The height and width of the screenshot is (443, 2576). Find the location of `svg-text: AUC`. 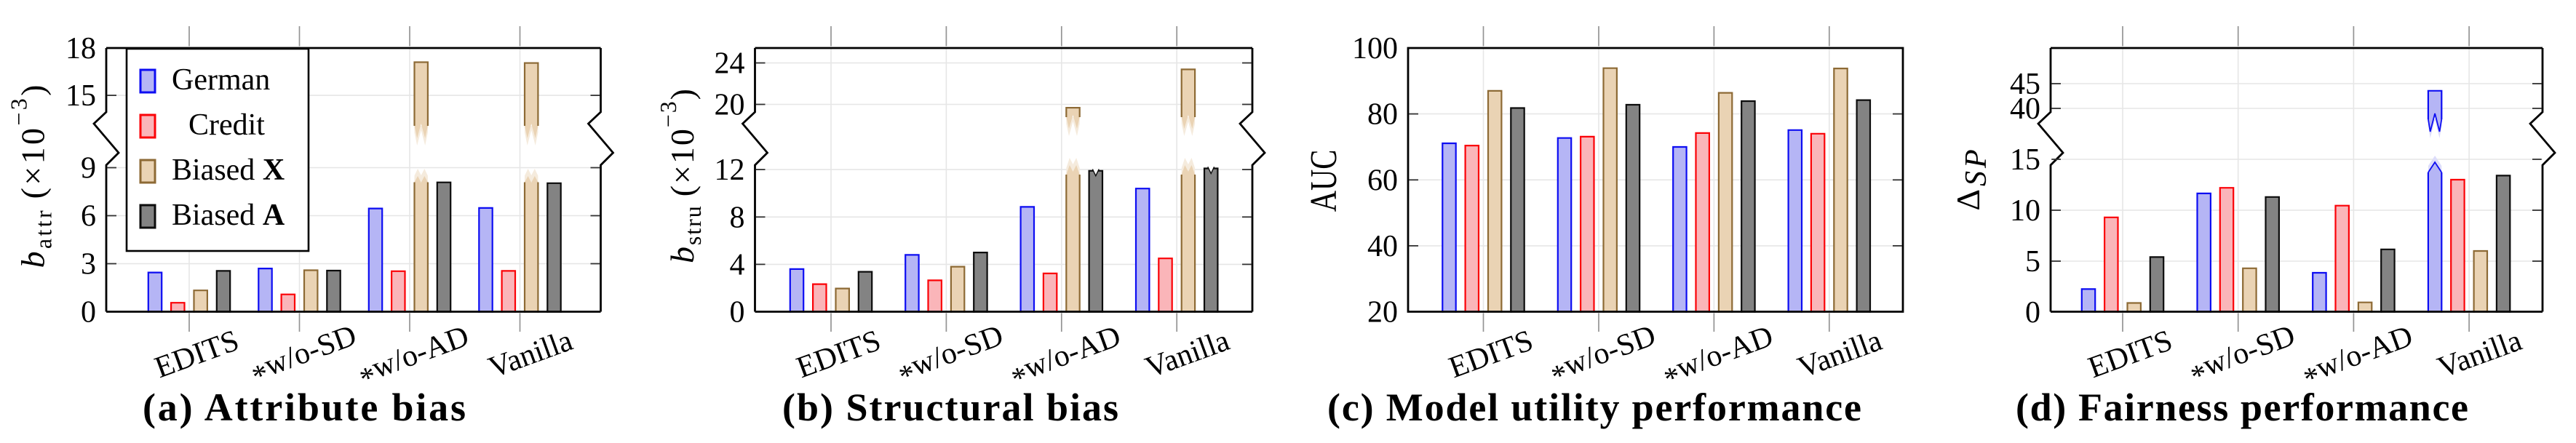

svg-text: AUC is located at coordinates (1324, 181).